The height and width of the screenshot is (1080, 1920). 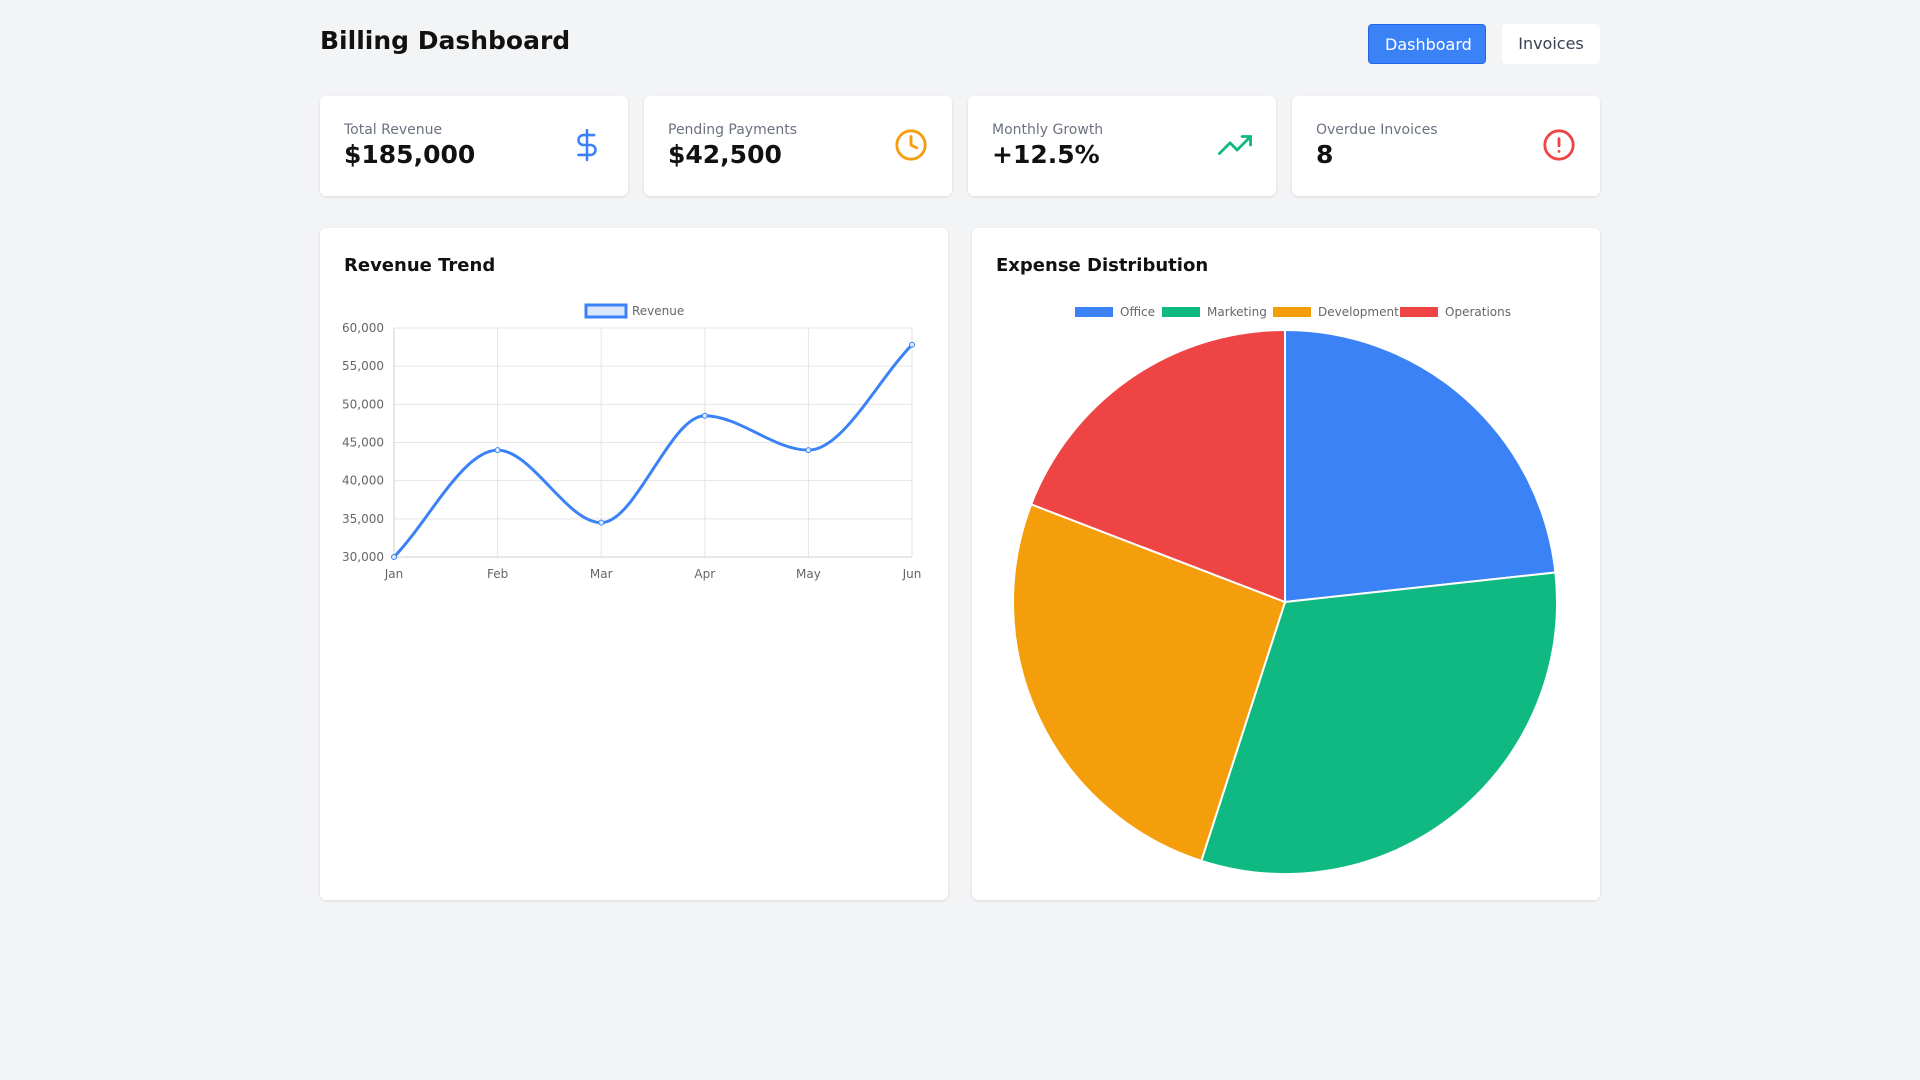 What do you see at coordinates (1137, 312) in the screenshot?
I see `legend-label-office: Office` at bounding box center [1137, 312].